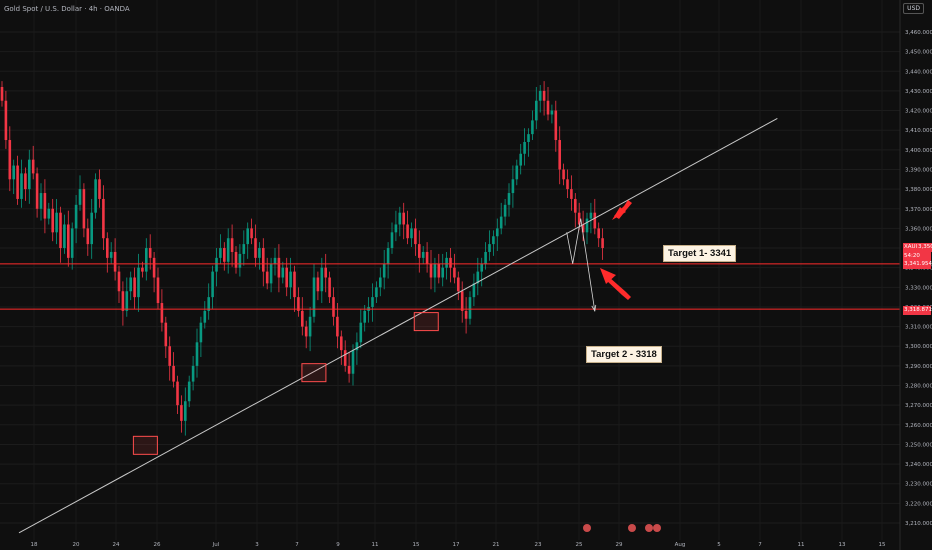 This screenshot has height=550, width=932. What do you see at coordinates (618, 288) in the screenshot?
I see `red-arrow-lower` at bounding box center [618, 288].